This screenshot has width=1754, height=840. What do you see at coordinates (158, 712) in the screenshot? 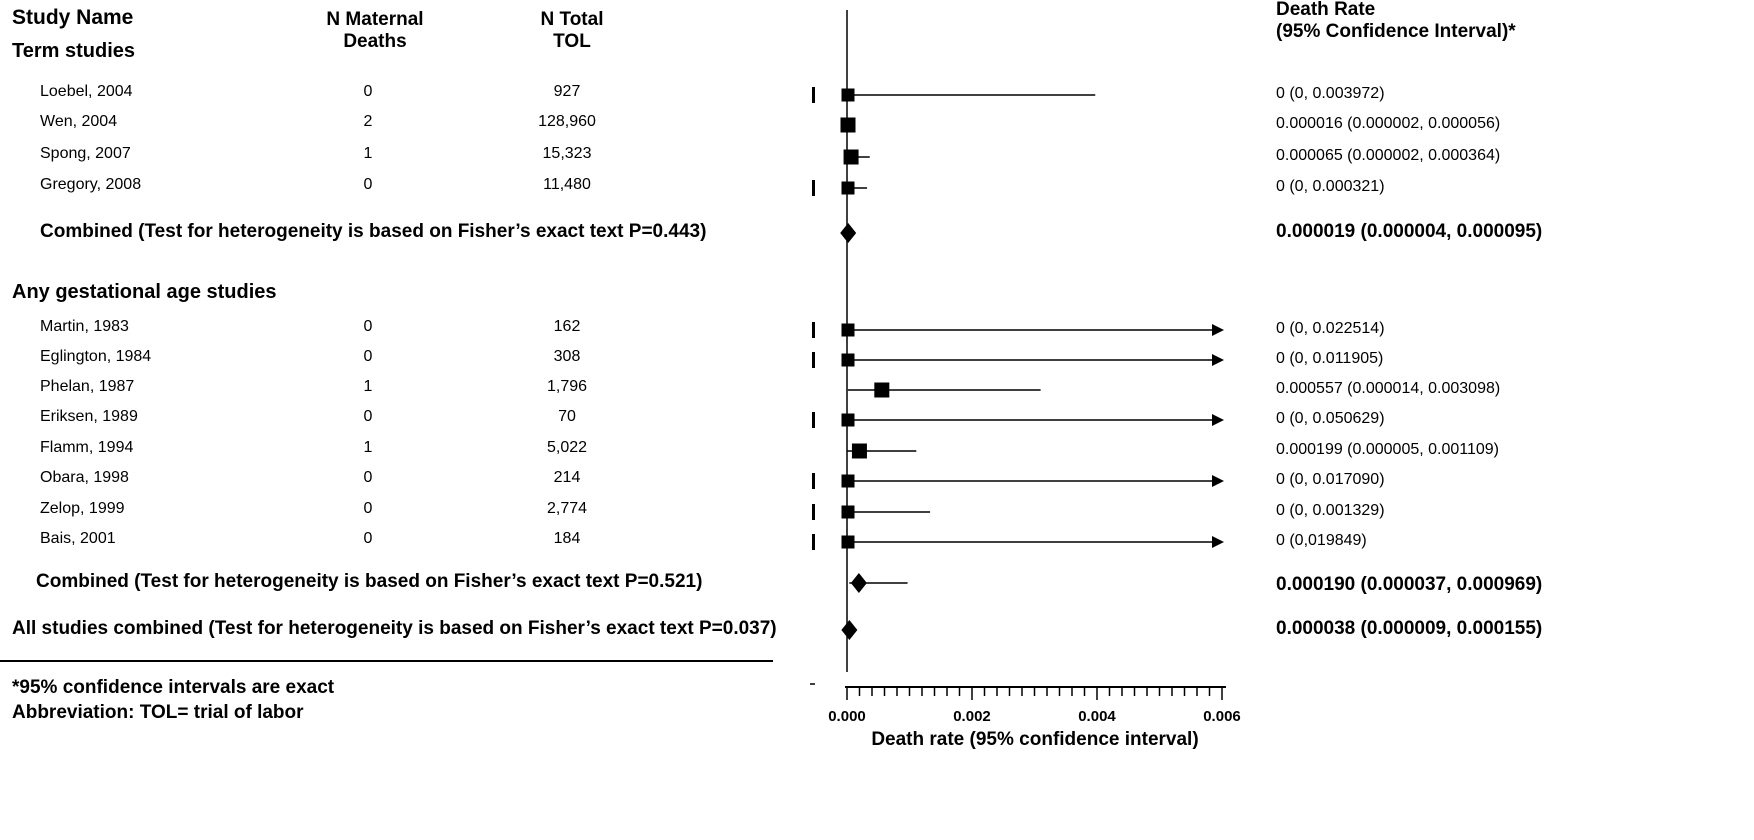
I see `footnote-abbreviation: Abbreviation: TOL= trial of labor` at bounding box center [158, 712].